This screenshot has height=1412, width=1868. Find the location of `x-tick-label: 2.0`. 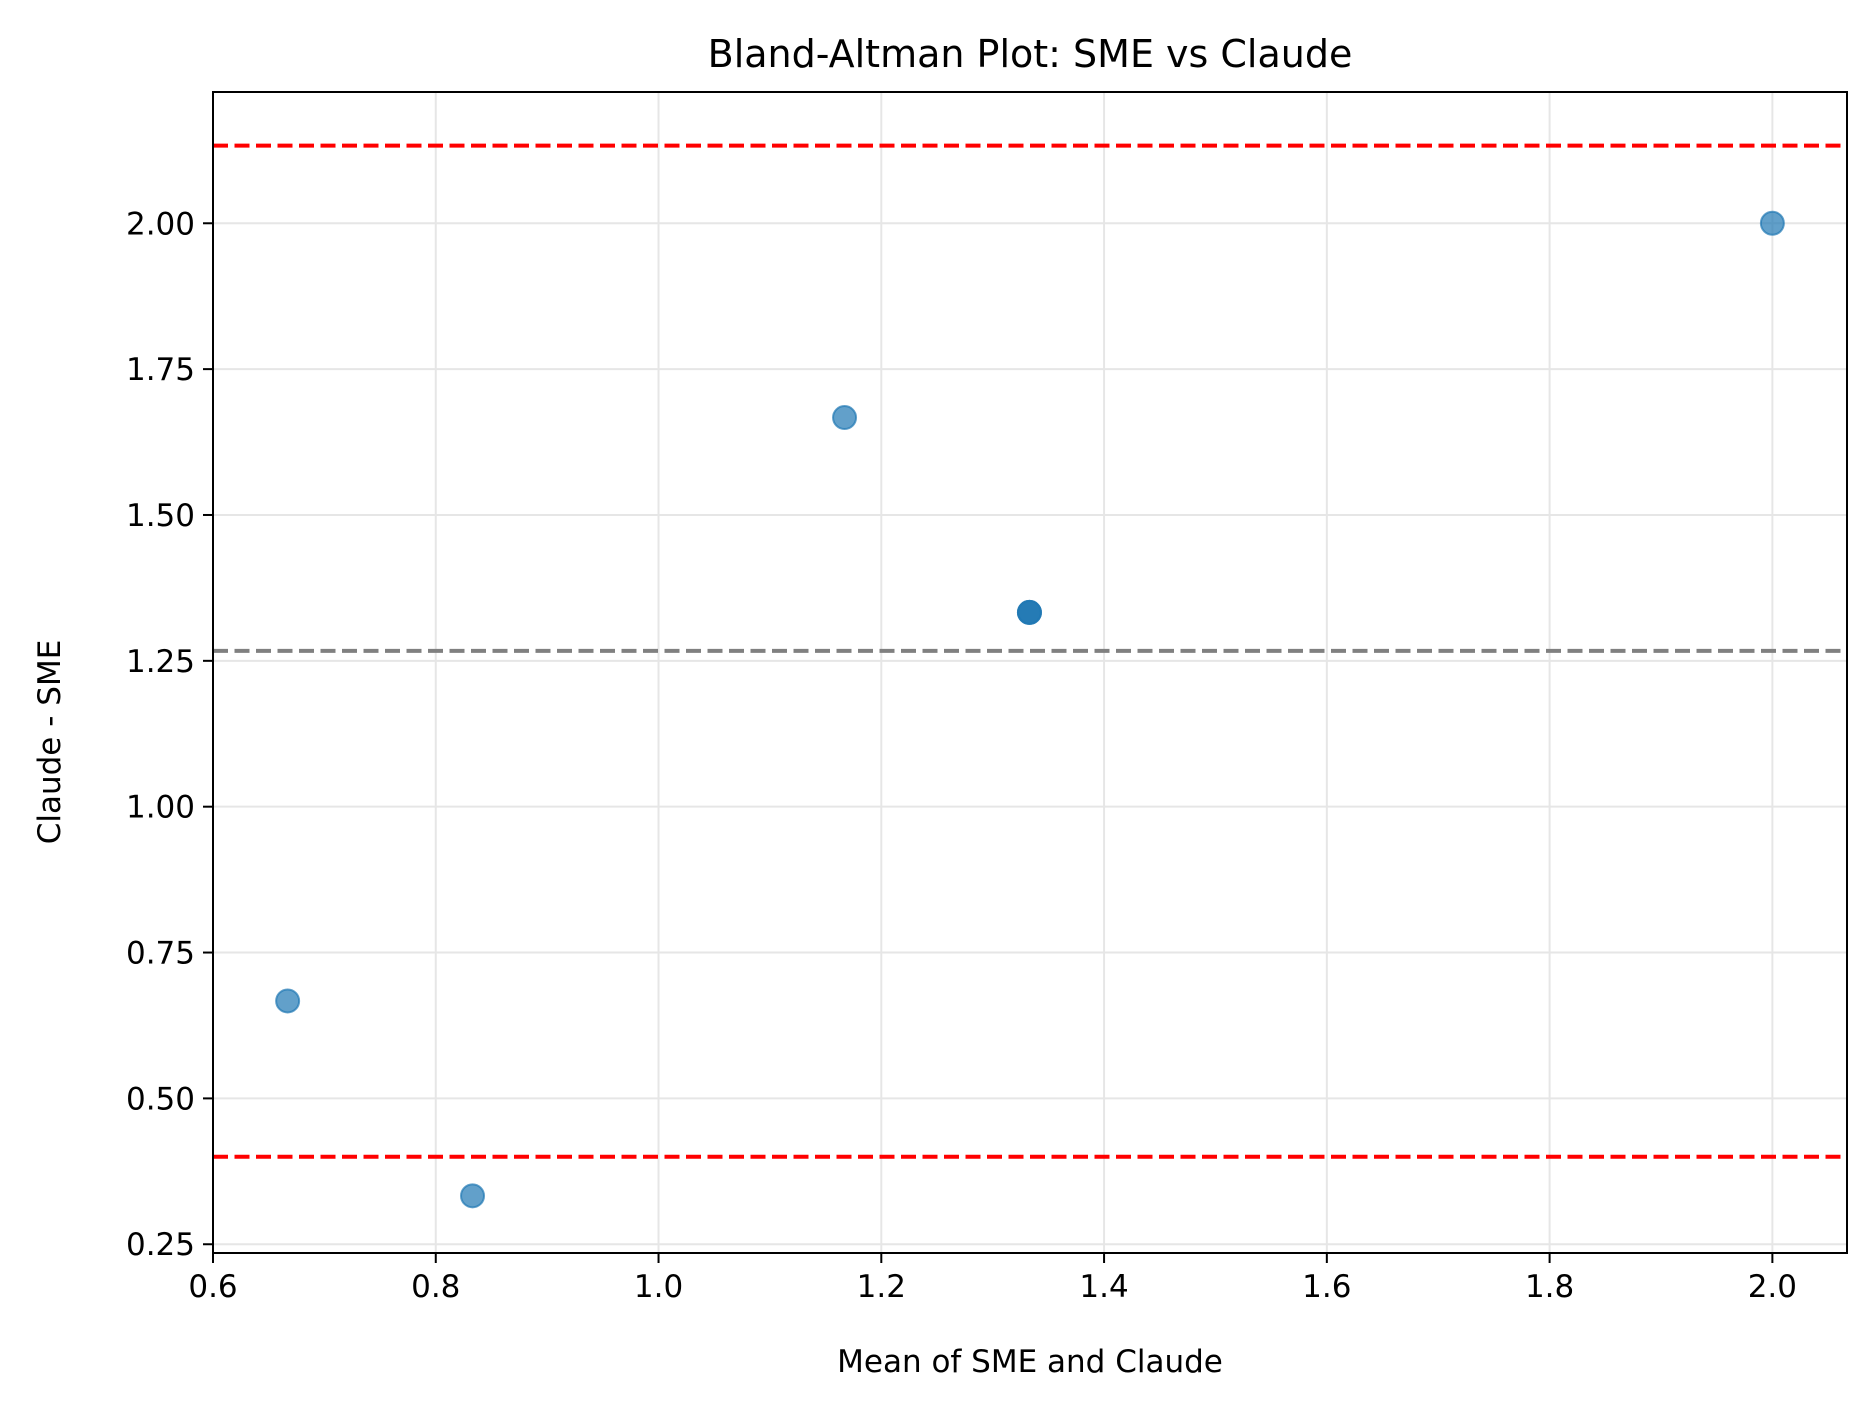

x-tick-label: 2.0 is located at coordinates (1772, 1287).